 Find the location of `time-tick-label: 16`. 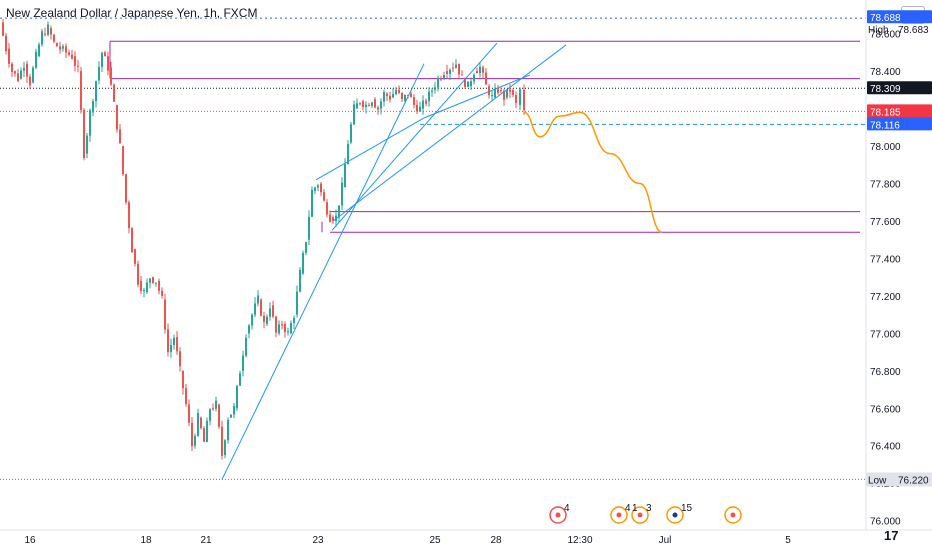

time-tick-label: 16 is located at coordinates (30, 540).